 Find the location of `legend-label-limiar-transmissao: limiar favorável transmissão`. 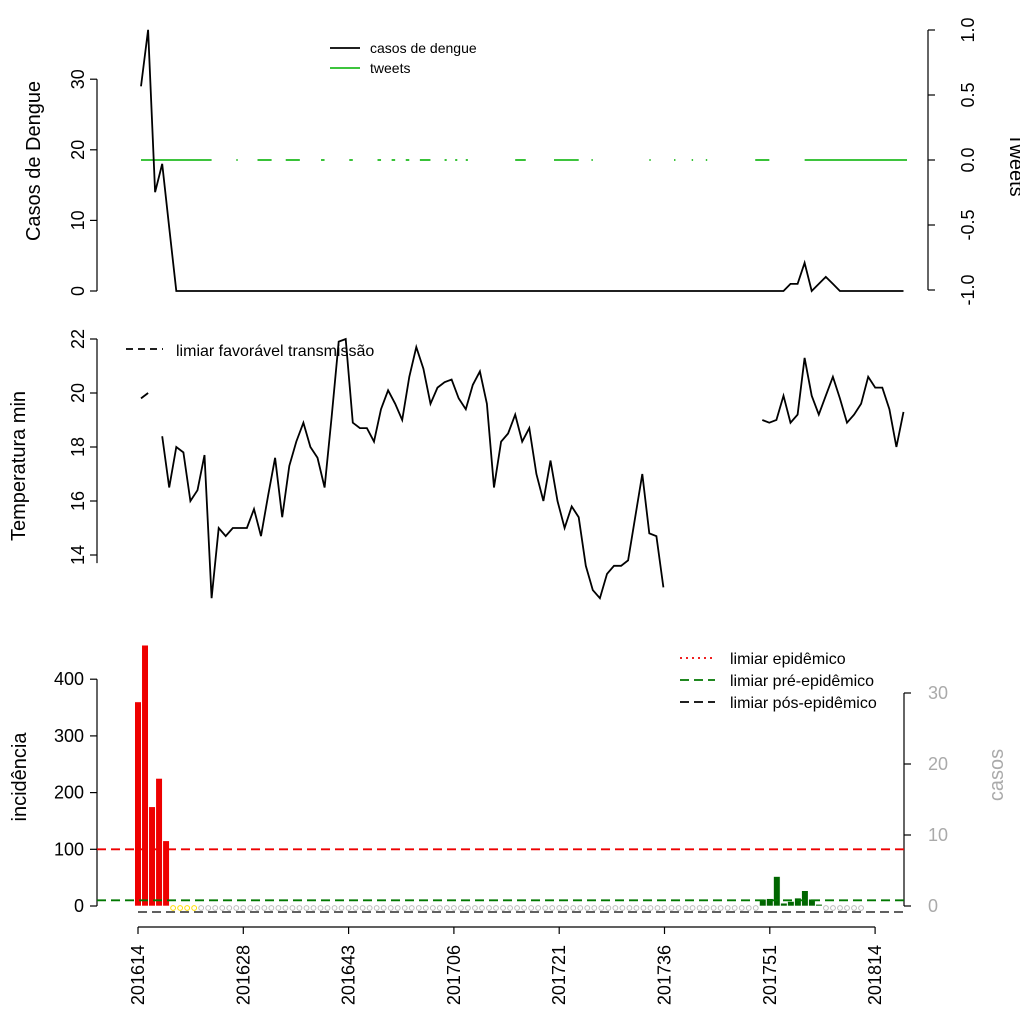

legend-label-limiar-transmissao: limiar favorável transmissão is located at coordinates (275, 351).